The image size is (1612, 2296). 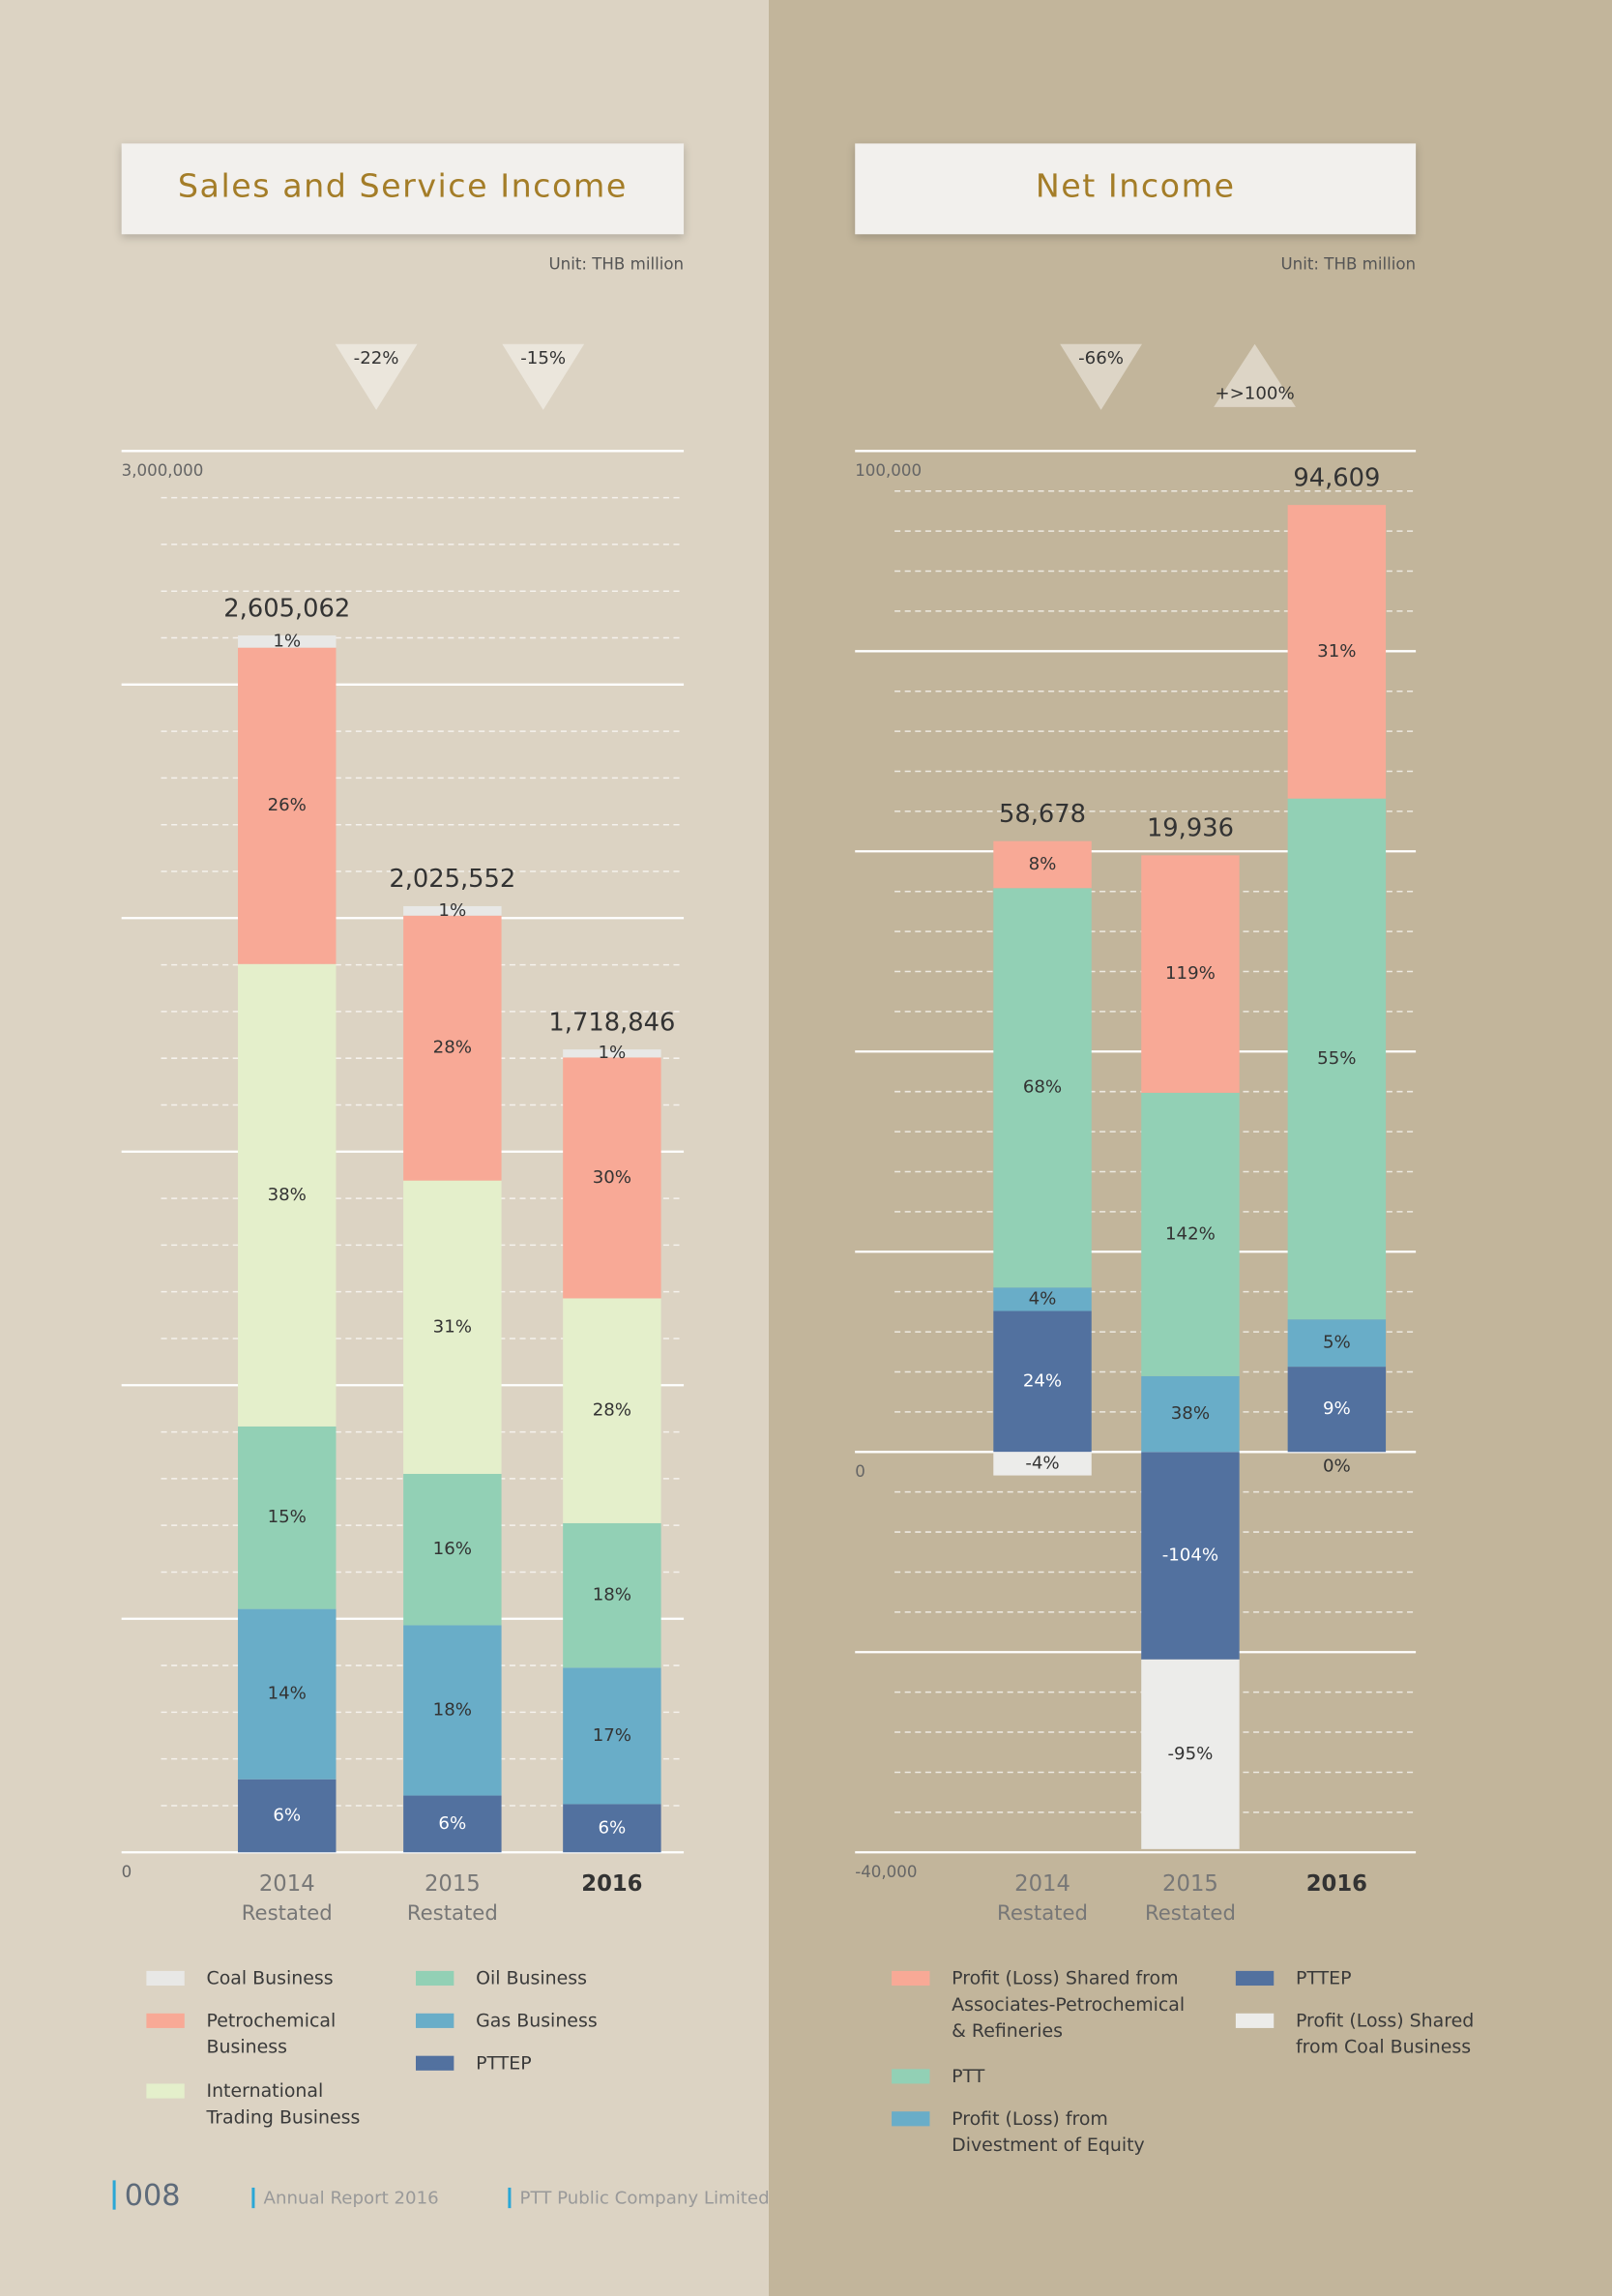 What do you see at coordinates (147, 2195) in the screenshot?
I see `page-number: 008` at bounding box center [147, 2195].